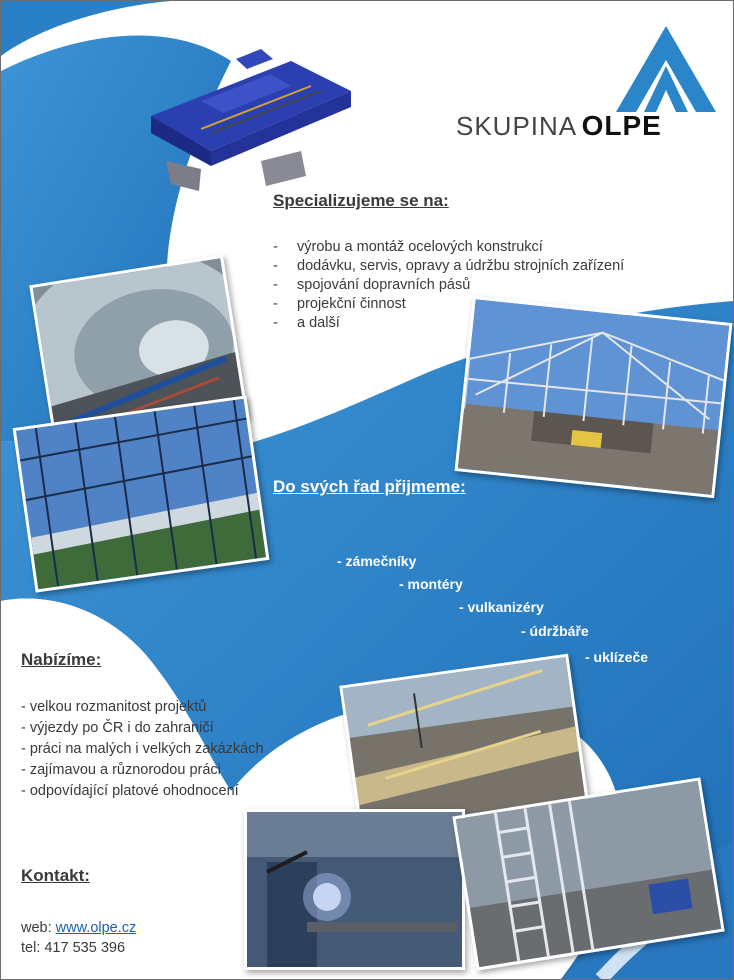 The height and width of the screenshot is (980, 734). What do you see at coordinates (372, 285) in the screenshot?
I see `list-item: - spojování dopravních pásů` at bounding box center [372, 285].